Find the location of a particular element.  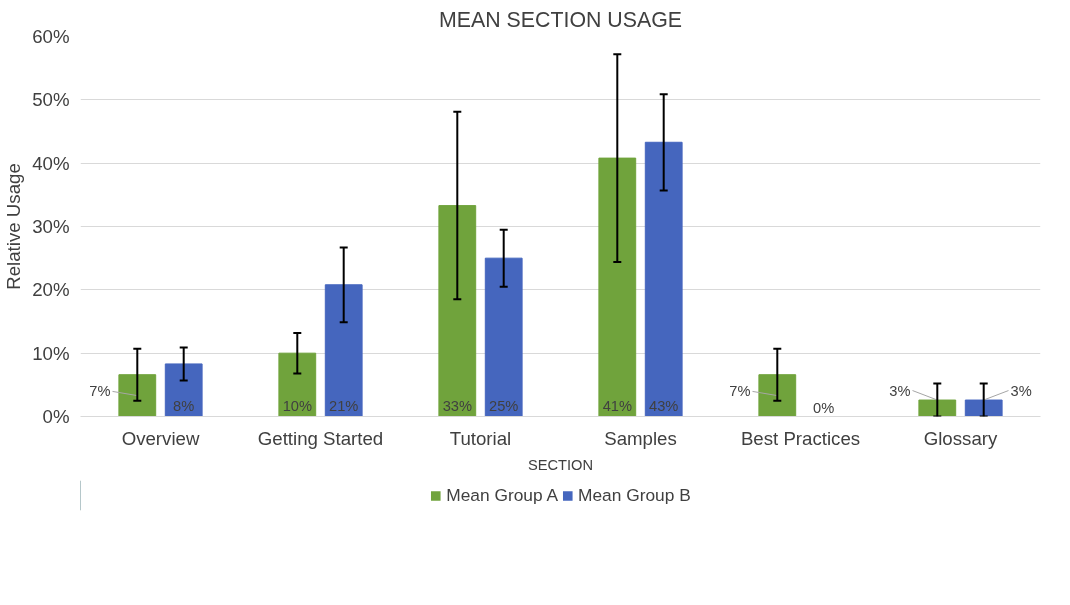

x-tick-label: Overview is located at coordinates (160, 438).